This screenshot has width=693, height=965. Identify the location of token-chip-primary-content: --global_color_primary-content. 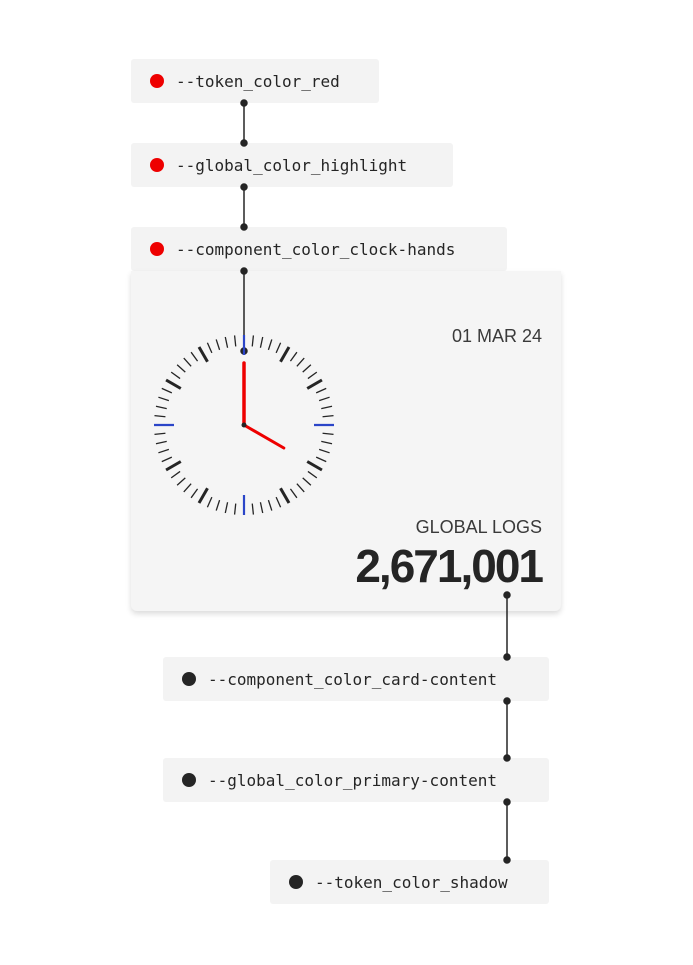
(356, 780).